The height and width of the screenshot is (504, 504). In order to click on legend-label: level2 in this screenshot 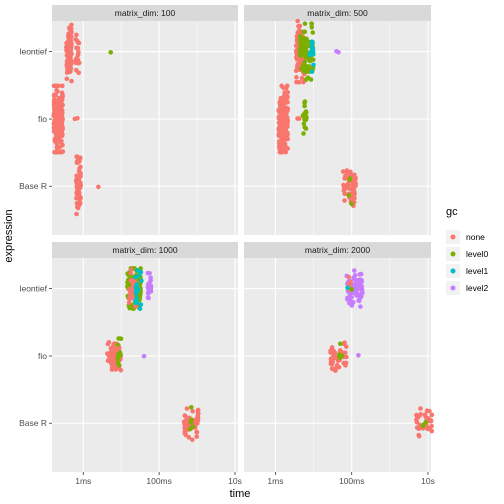, I will do `click(477, 288)`.